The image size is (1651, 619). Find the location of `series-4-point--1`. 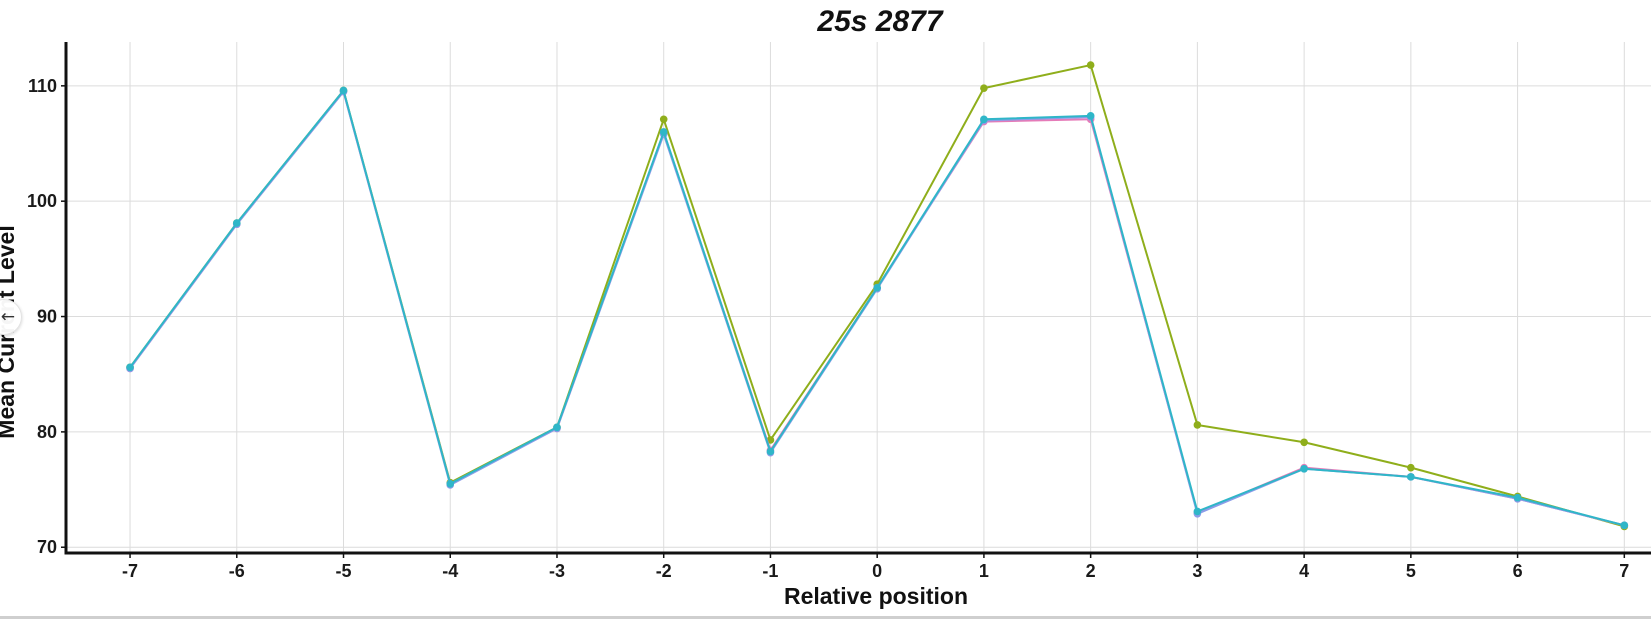

series-4-point--1 is located at coordinates (770, 451).